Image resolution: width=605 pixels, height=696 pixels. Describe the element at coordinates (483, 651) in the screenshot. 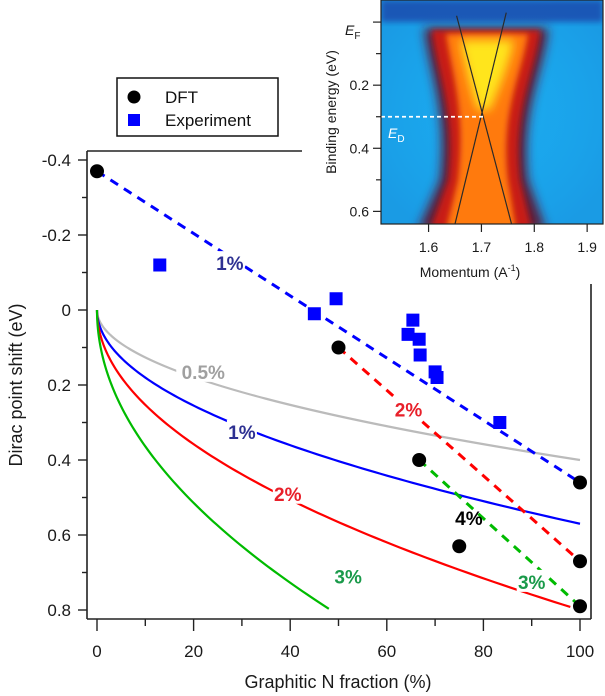

I see `x-tick-label: 80` at that location.